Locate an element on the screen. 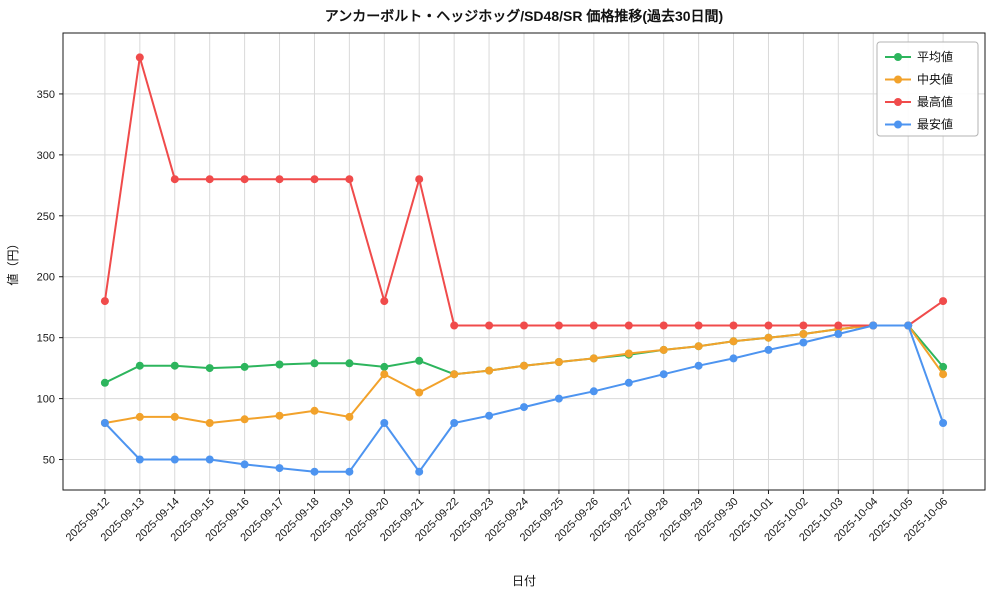 The height and width of the screenshot is (600, 1000). legend-label-min: 最安値 is located at coordinates (935, 124).